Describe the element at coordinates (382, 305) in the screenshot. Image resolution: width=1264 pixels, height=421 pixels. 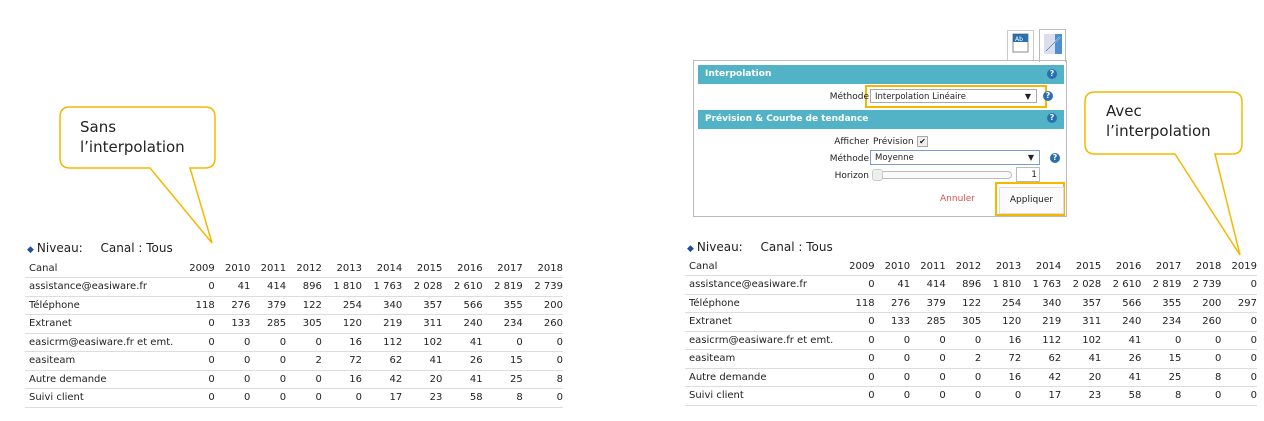
I see `value-cell: 340` at that location.